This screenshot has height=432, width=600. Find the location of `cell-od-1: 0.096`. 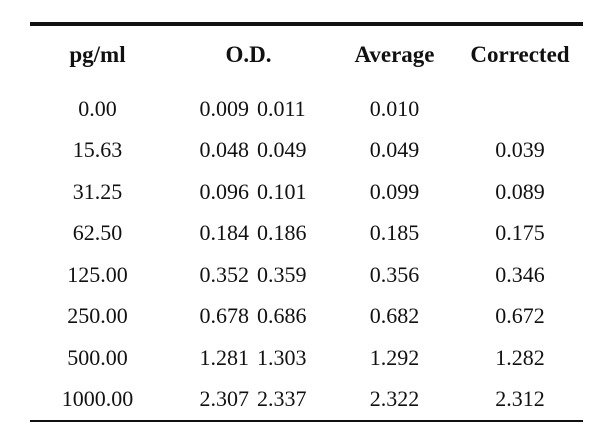

cell-od-1: 0.096 is located at coordinates (224, 191).